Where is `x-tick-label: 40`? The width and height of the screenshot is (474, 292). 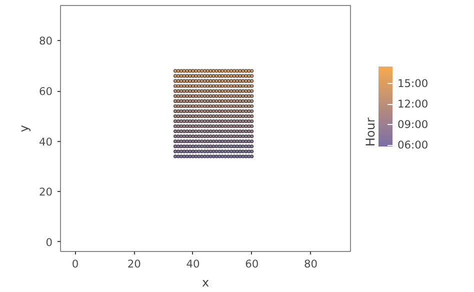
x-tick-label: 40 is located at coordinates (193, 264).